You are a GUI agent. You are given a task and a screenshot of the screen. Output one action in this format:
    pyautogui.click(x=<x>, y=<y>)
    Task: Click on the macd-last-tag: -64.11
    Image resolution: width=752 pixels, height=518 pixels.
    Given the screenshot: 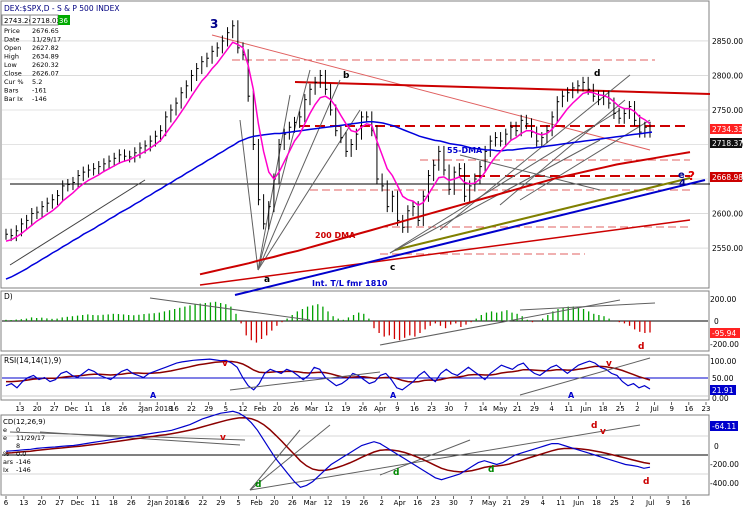 What is the action you would take?
    pyautogui.click(x=724, y=426)
    